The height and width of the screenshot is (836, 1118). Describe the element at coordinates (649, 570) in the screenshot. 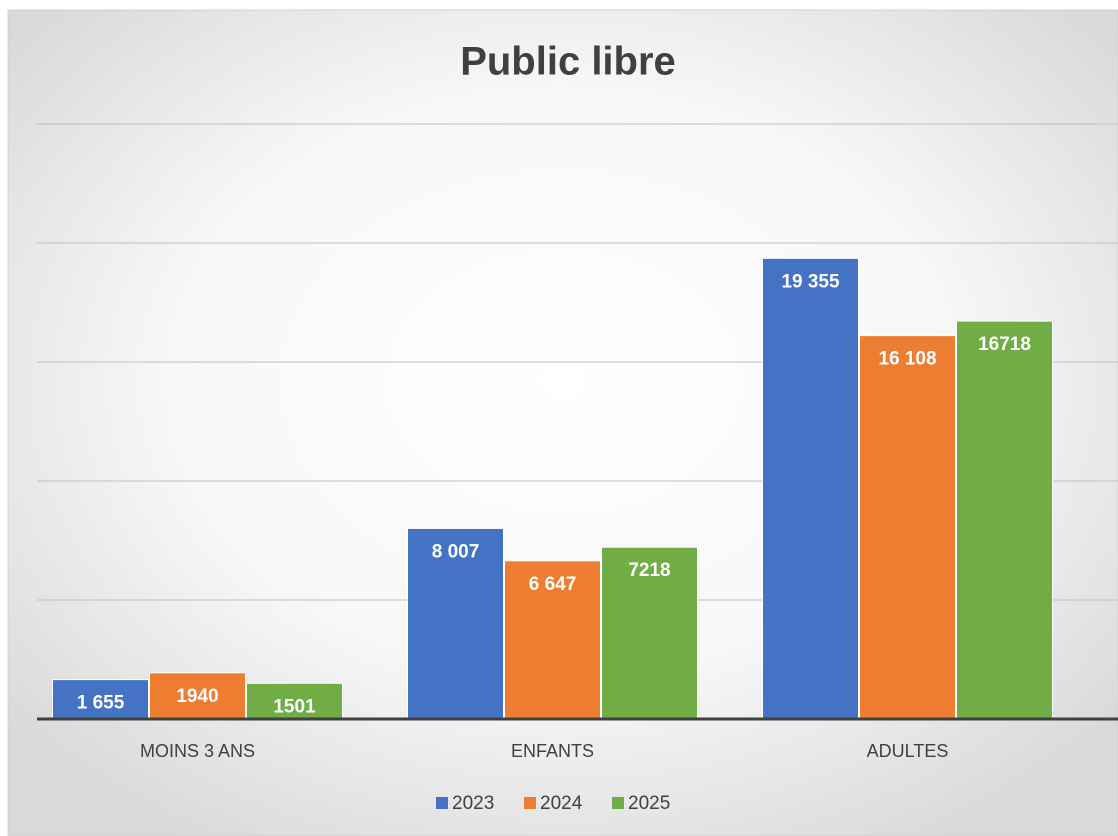

I see `data-label: 7218` at that location.